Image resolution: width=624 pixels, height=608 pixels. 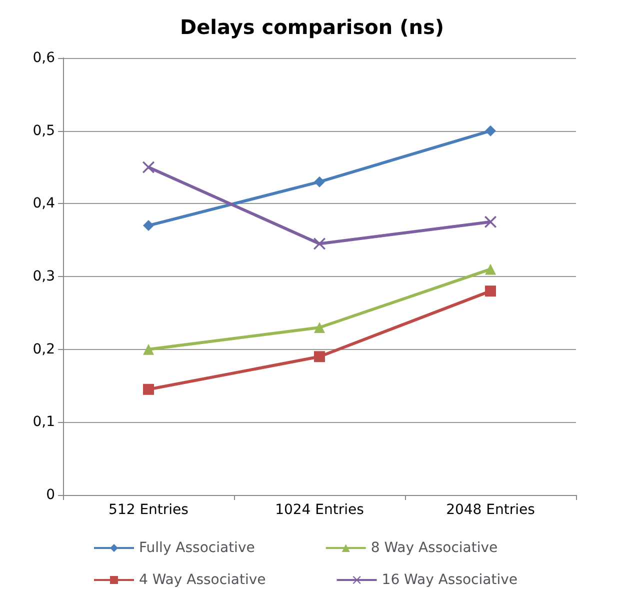 I want to click on x-tick-label: 512 Entries, so click(x=148, y=510).